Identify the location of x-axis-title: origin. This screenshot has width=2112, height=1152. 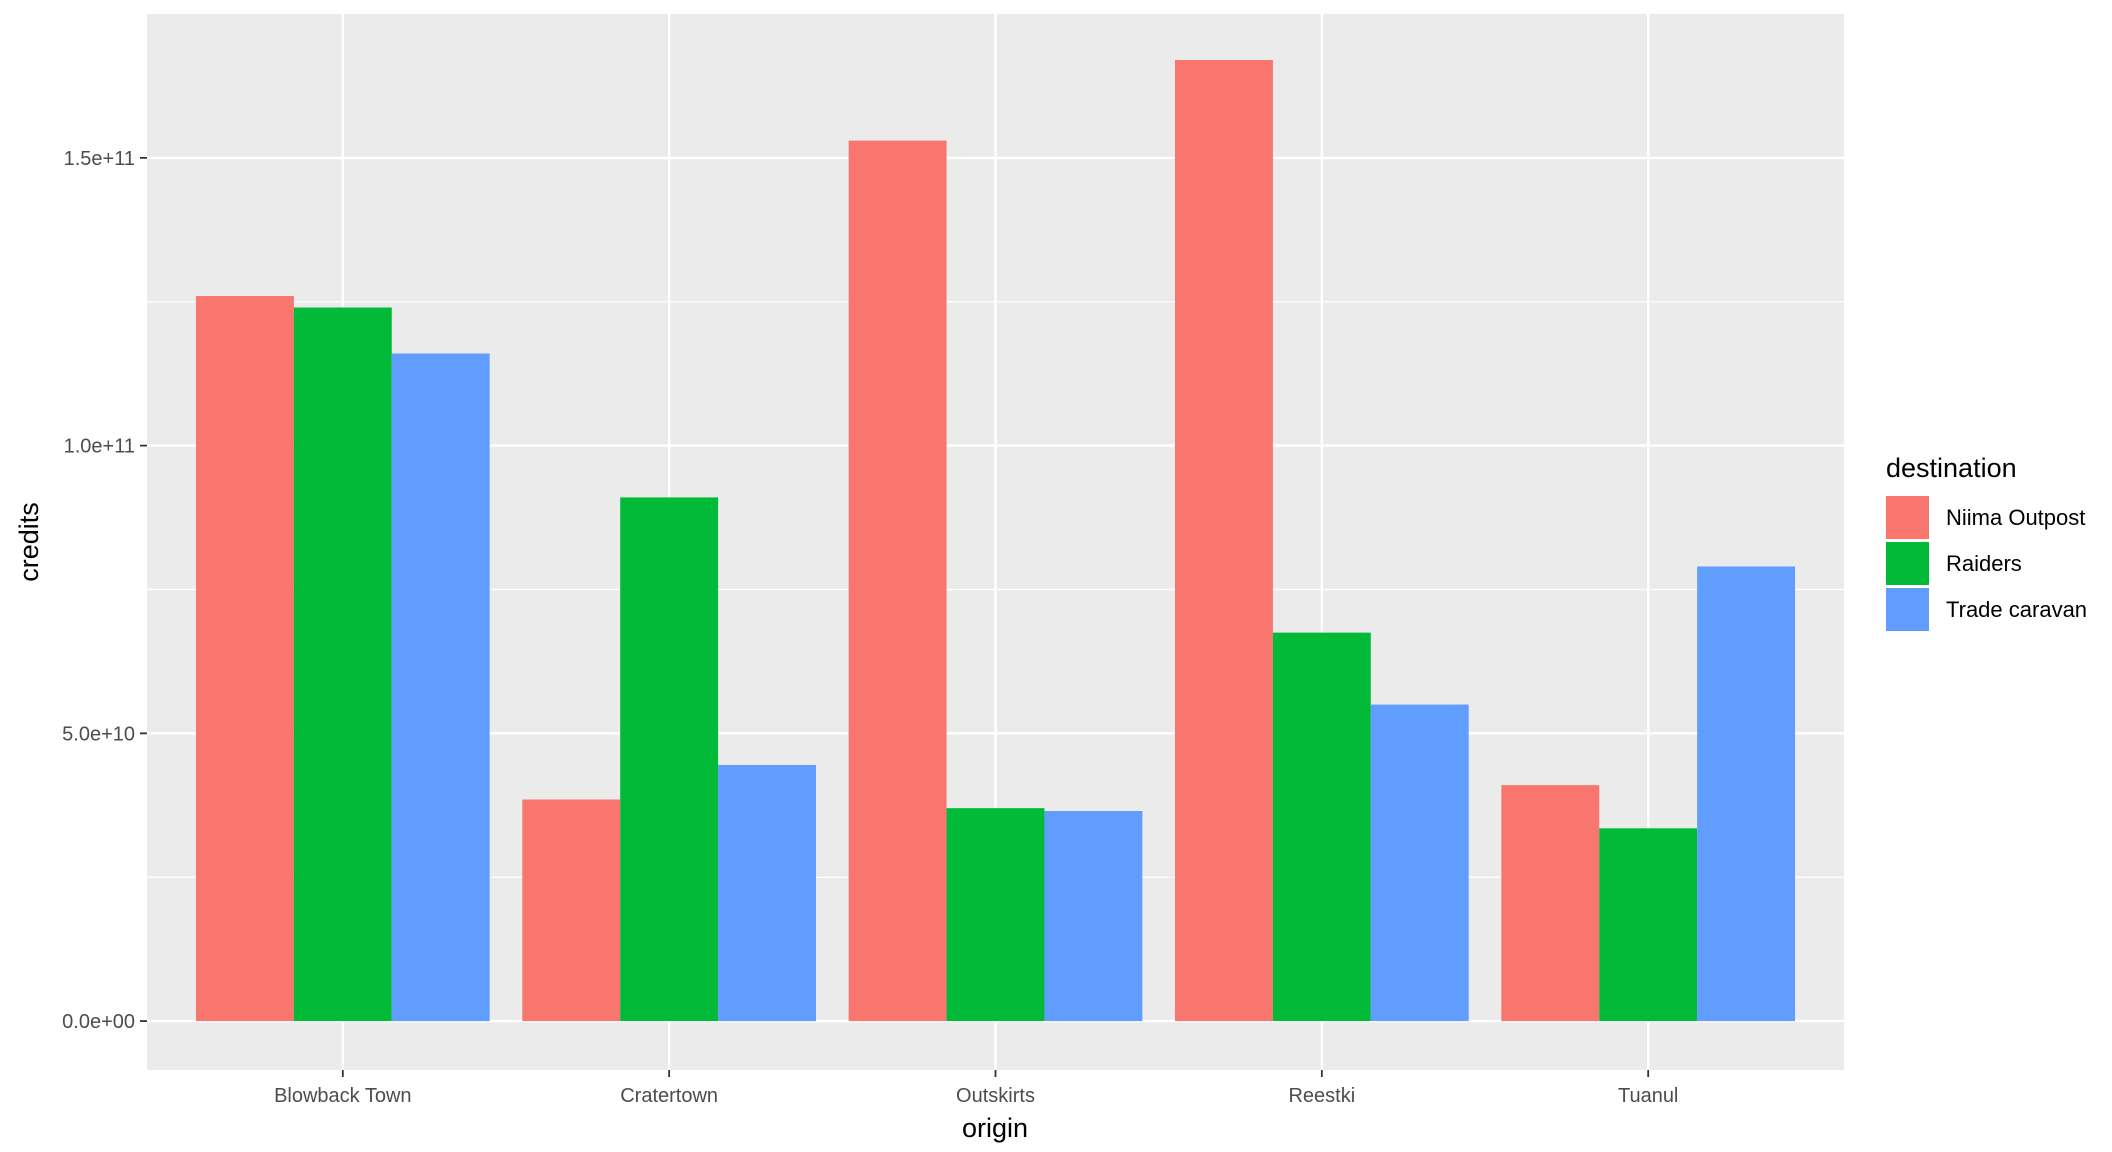
(995, 1128).